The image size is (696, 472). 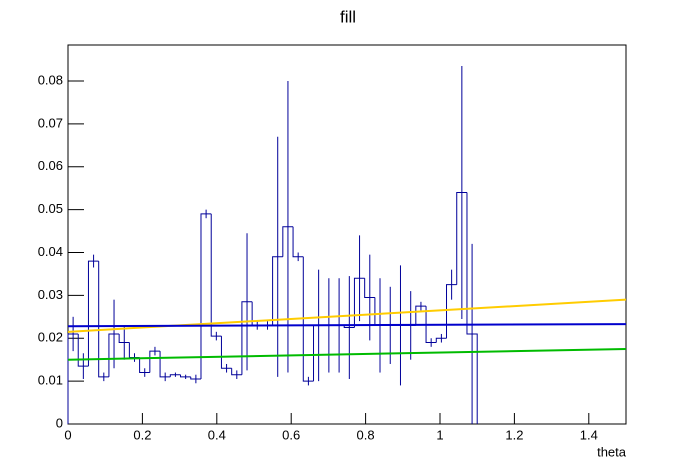 I want to click on x-tick-label: 1, so click(x=439, y=434).